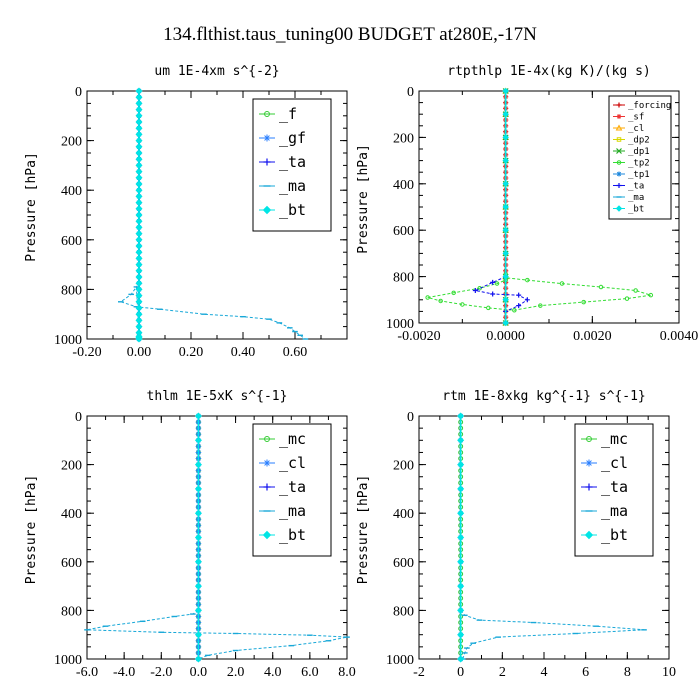  I want to click on x-tick-label: 0.00, so click(139, 352).